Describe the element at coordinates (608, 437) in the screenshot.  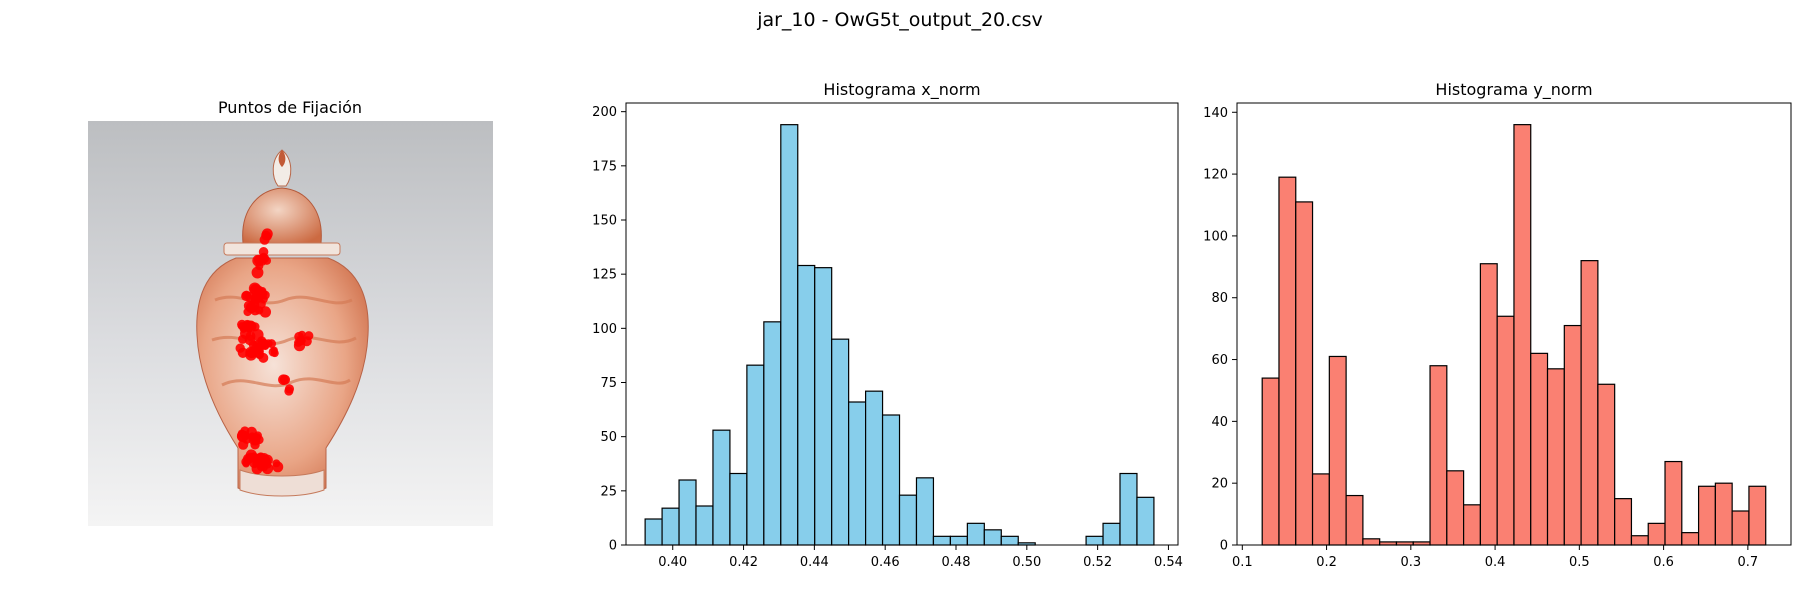
I see `y-tick-label: 50` at that location.